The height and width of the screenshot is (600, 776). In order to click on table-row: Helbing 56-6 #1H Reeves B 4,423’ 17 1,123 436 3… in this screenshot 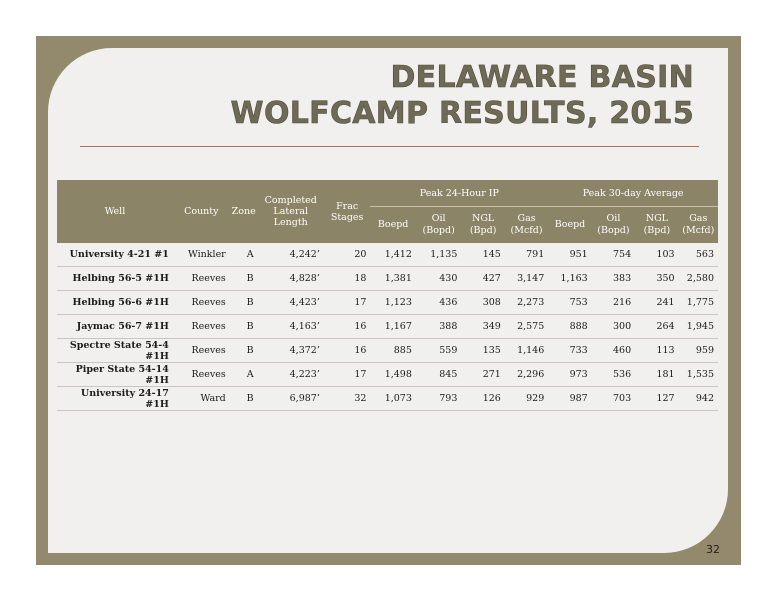, I will do `click(387, 302)`.